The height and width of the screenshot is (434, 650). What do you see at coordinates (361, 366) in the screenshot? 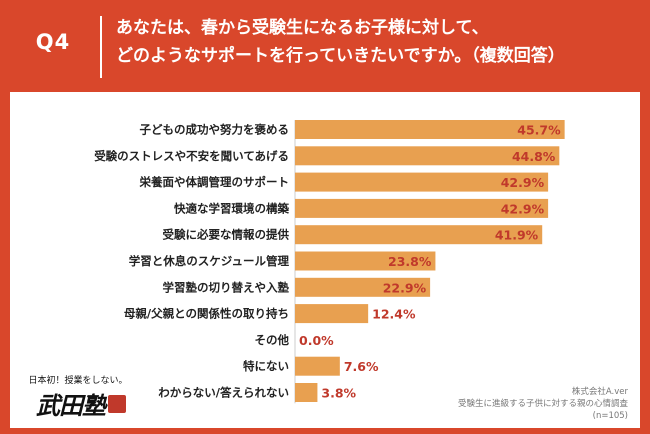
I see `value-label: 7.6%` at bounding box center [361, 366].